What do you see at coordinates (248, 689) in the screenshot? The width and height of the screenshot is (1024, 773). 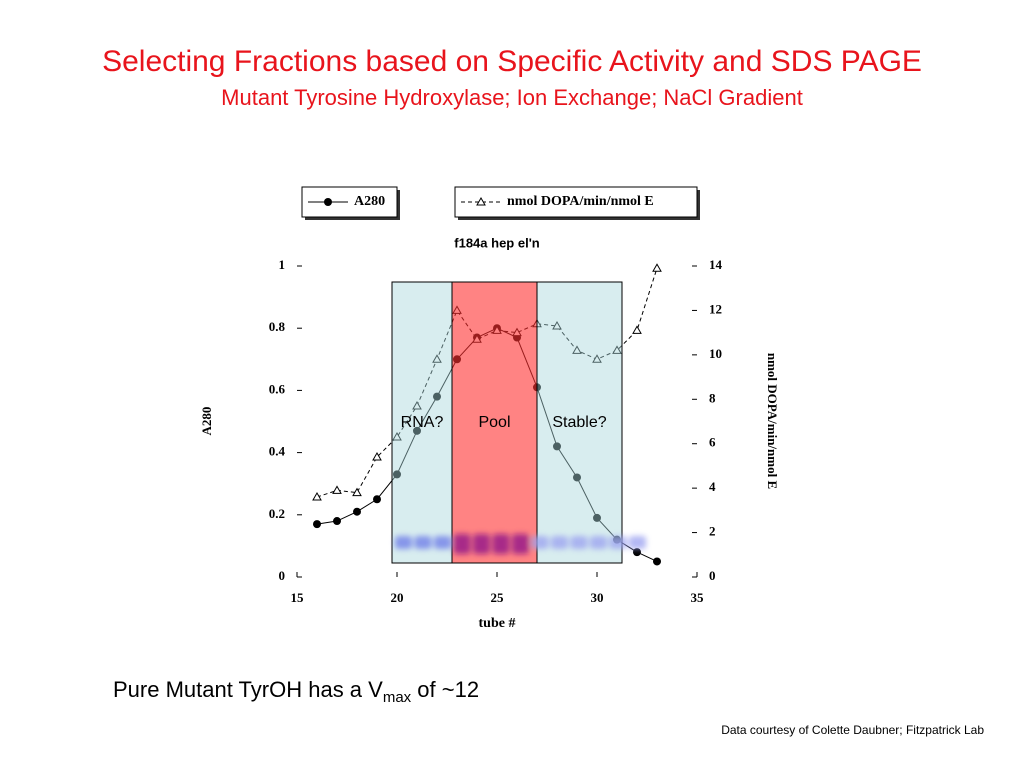 I see `note-text: Pure Mutant TyrOH has a V` at bounding box center [248, 689].